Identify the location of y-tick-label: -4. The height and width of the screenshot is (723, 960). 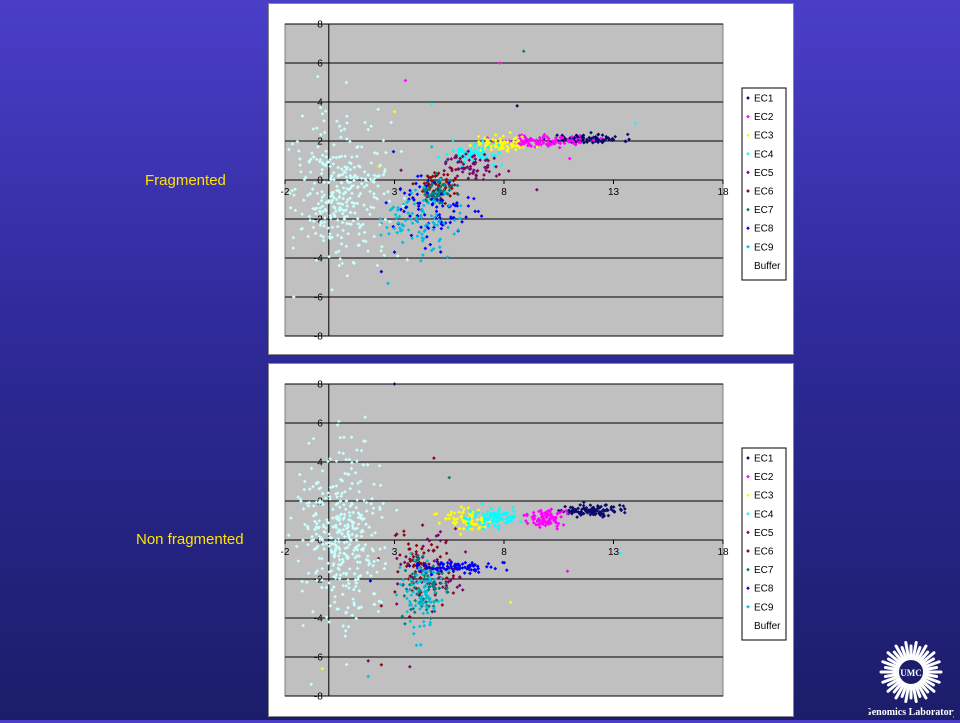
(318, 619).